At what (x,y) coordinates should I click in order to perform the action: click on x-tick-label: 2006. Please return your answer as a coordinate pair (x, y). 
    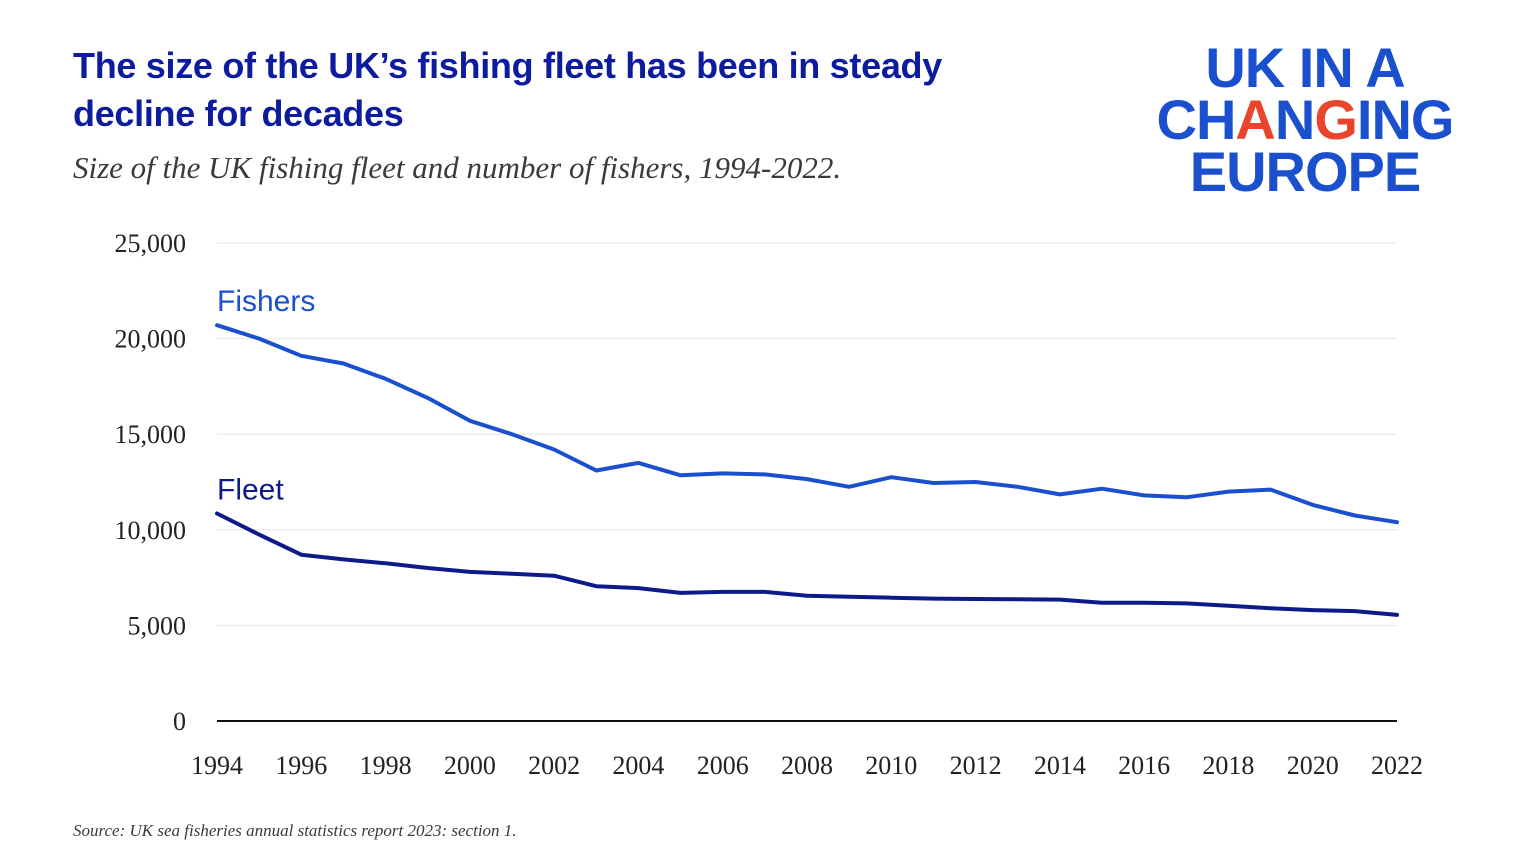
    Looking at the image, I should click on (723, 765).